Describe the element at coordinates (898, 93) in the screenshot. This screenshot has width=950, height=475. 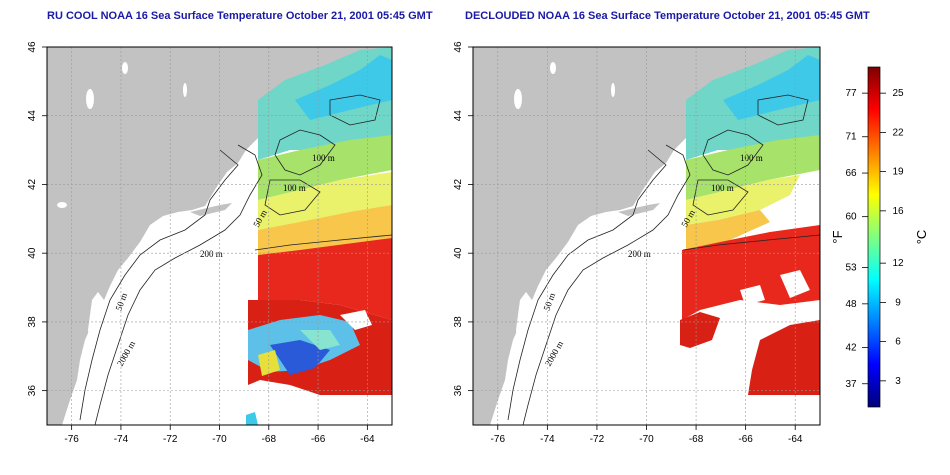
I see `celsius-tick-label: 25` at that location.